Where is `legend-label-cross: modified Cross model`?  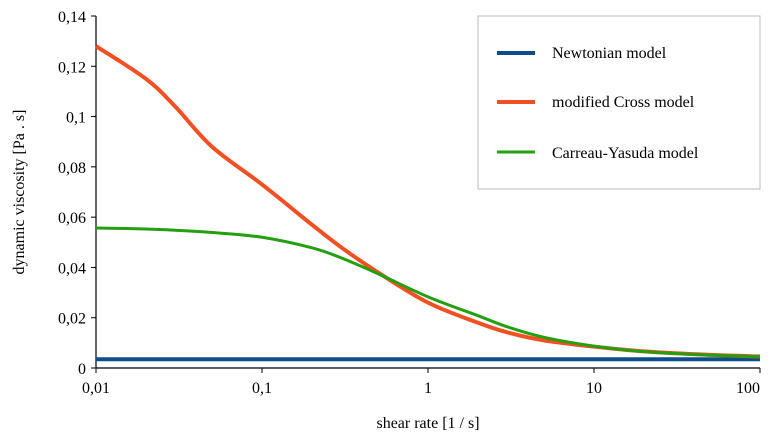
legend-label-cross: modified Cross model is located at coordinates (623, 102).